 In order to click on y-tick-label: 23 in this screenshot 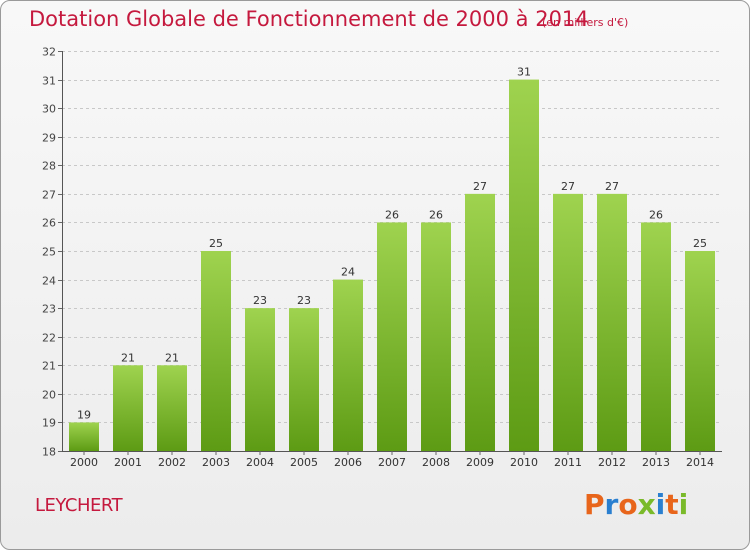, I will do `click(49, 309)`.